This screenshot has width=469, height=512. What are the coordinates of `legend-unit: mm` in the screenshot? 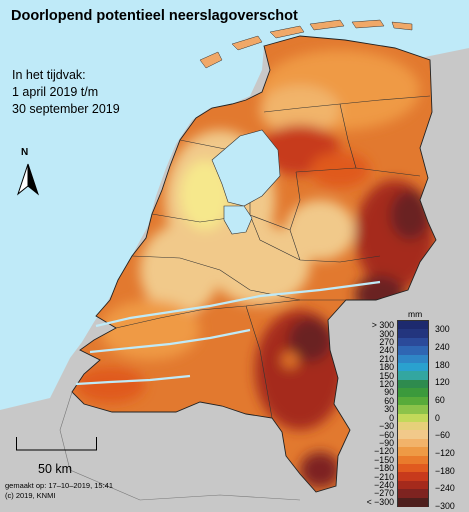 It's located at (415, 314).